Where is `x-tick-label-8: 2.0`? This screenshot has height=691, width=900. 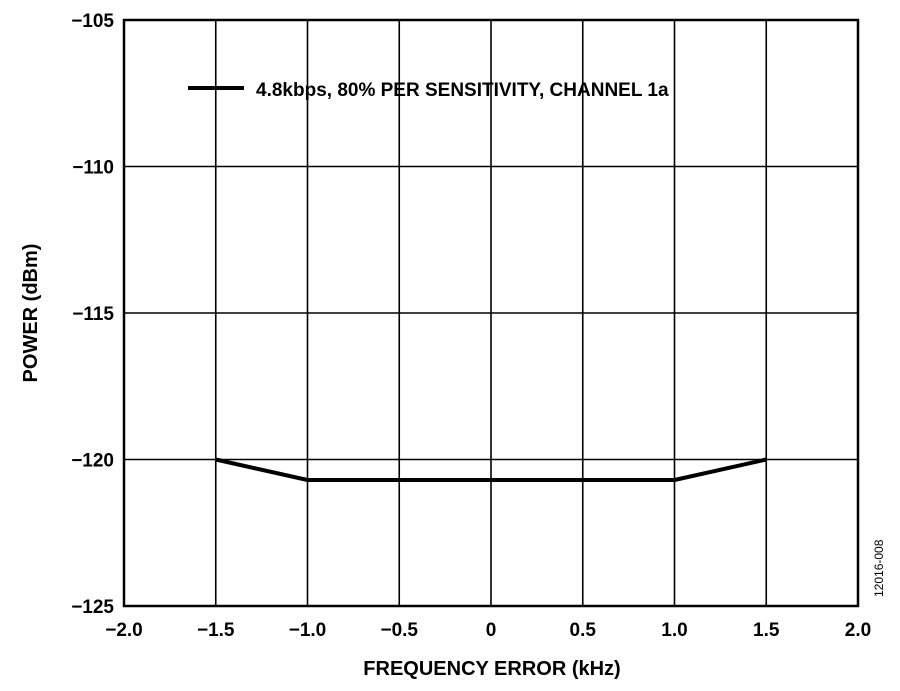
x-tick-label-8: 2.0 is located at coordinates (858, 630).